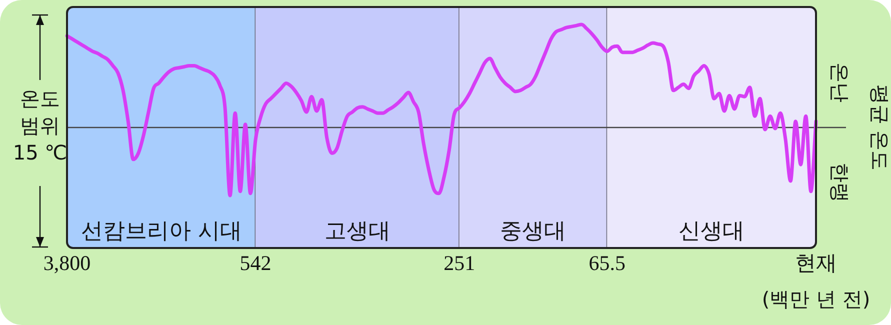  What do you see at coordinates (711, 231) in the screenshot?
I see `band-label: 신생대` at bounding box center [711, 231].